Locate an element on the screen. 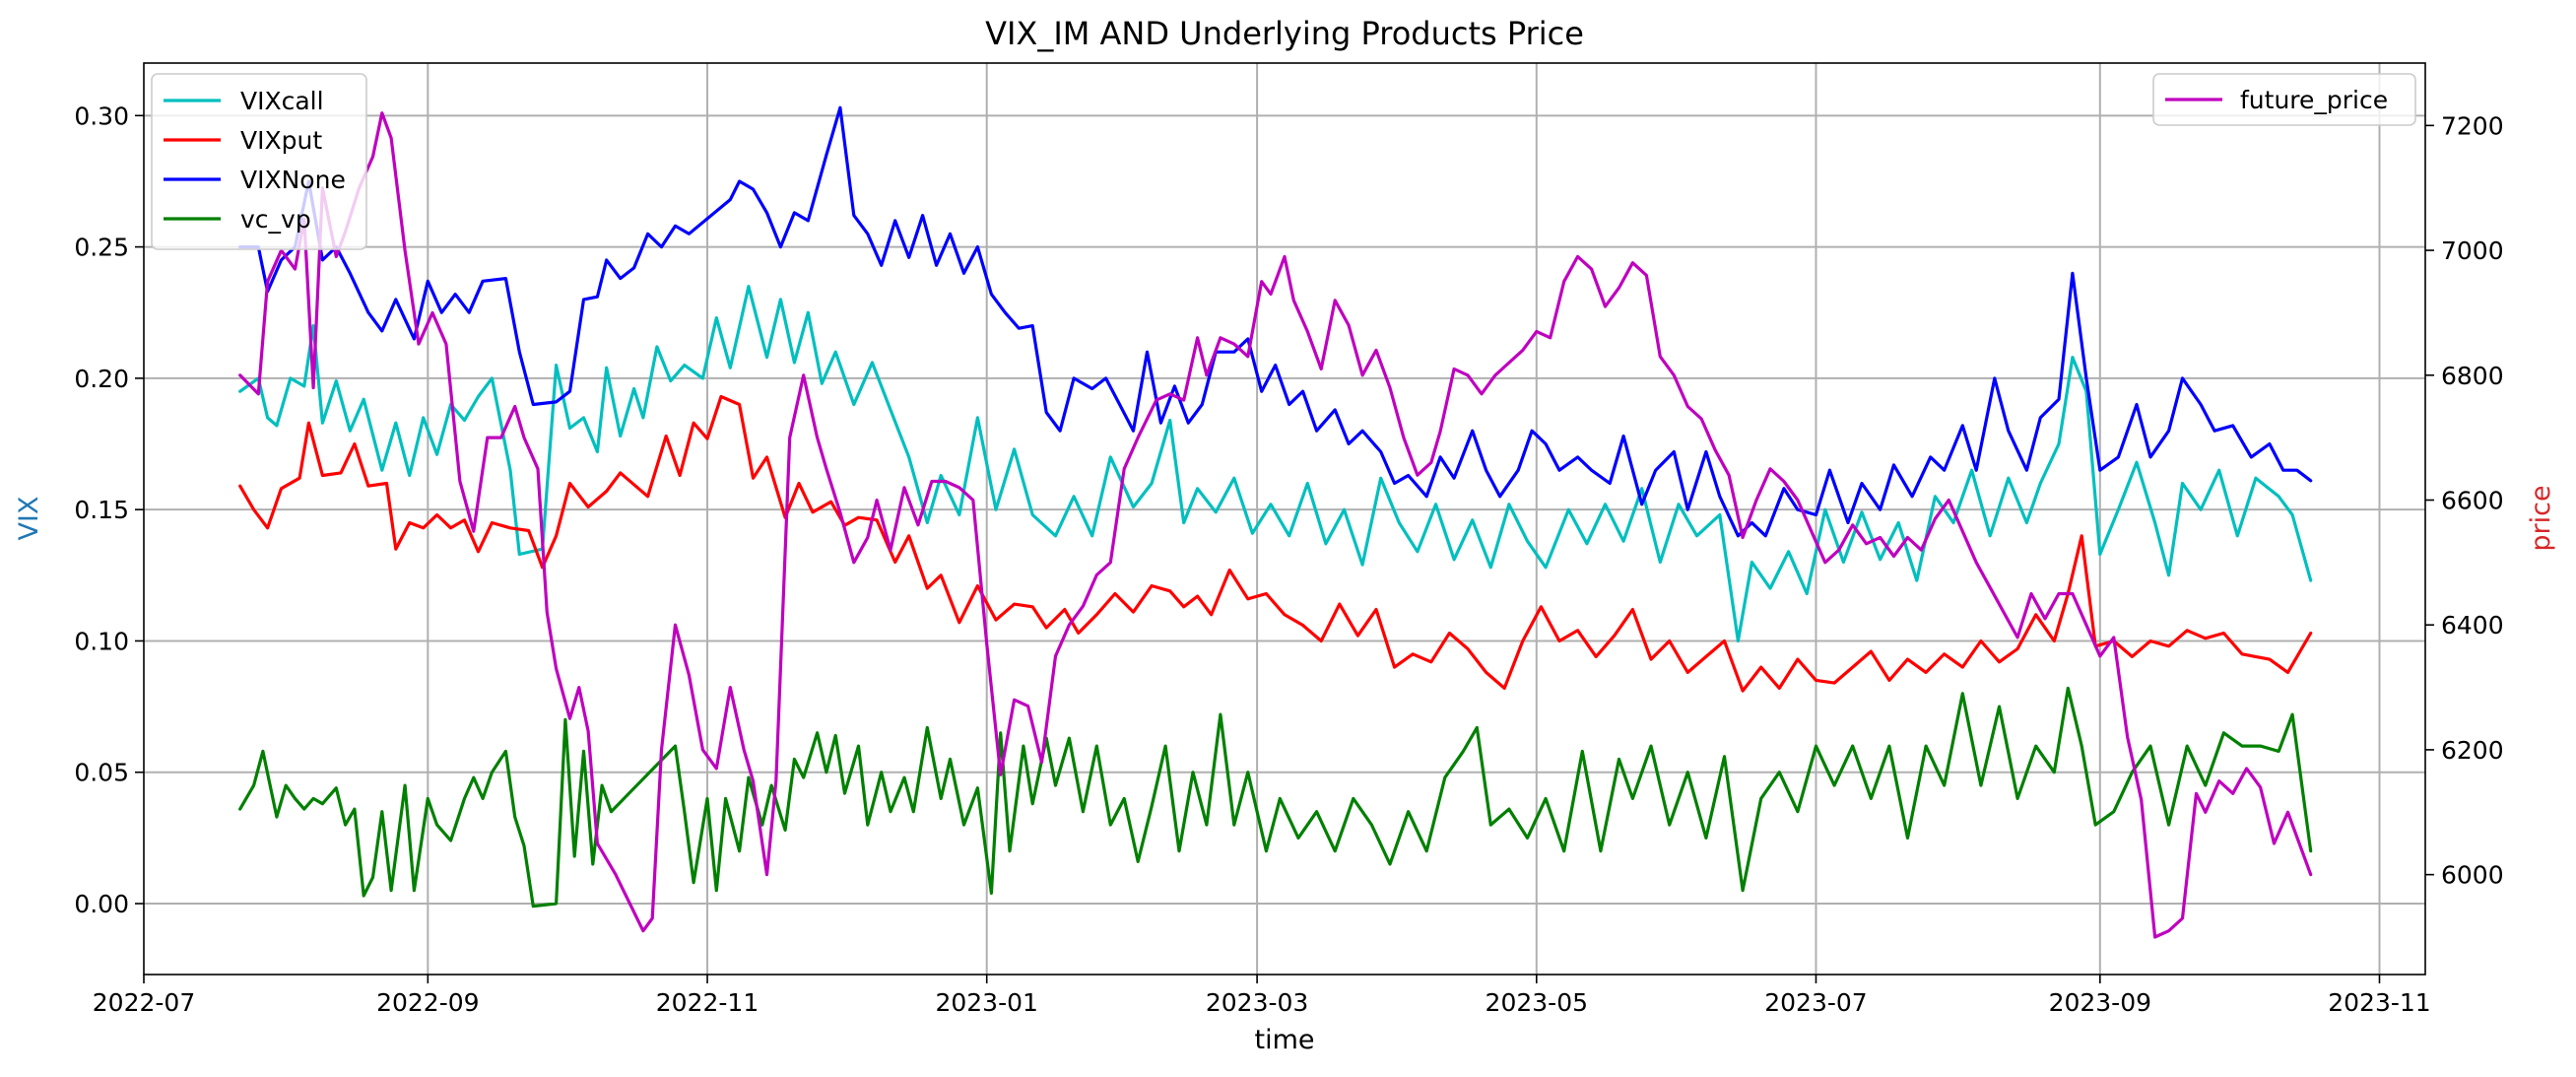  y-axis-right: 6000 6200 6400 6600 6800 7000 7200 is located at coordinates (2464, 500).